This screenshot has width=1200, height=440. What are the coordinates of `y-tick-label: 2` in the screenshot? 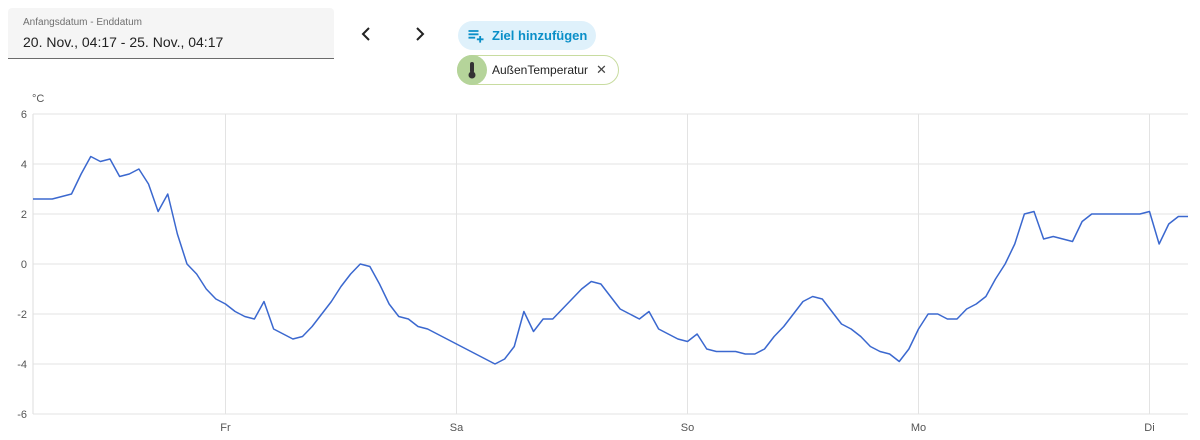 It's located at (24, 215).